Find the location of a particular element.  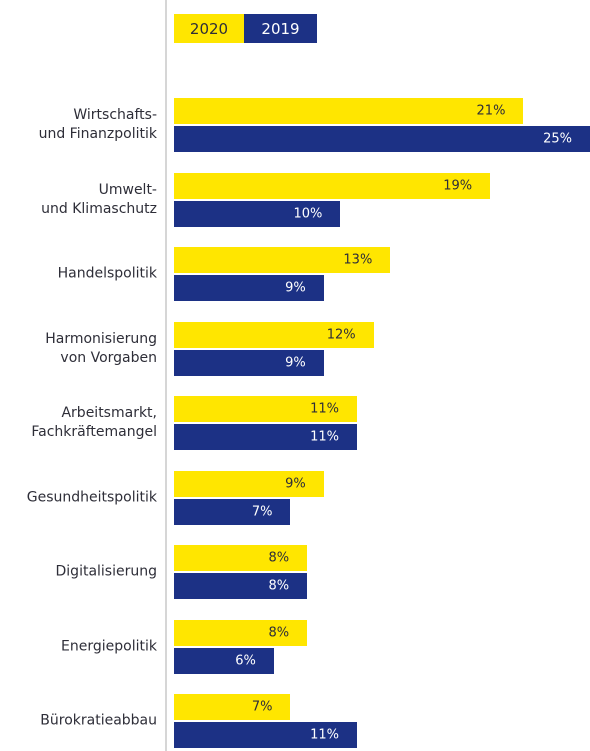

bar: 19% is located at coordinates (332, 185).